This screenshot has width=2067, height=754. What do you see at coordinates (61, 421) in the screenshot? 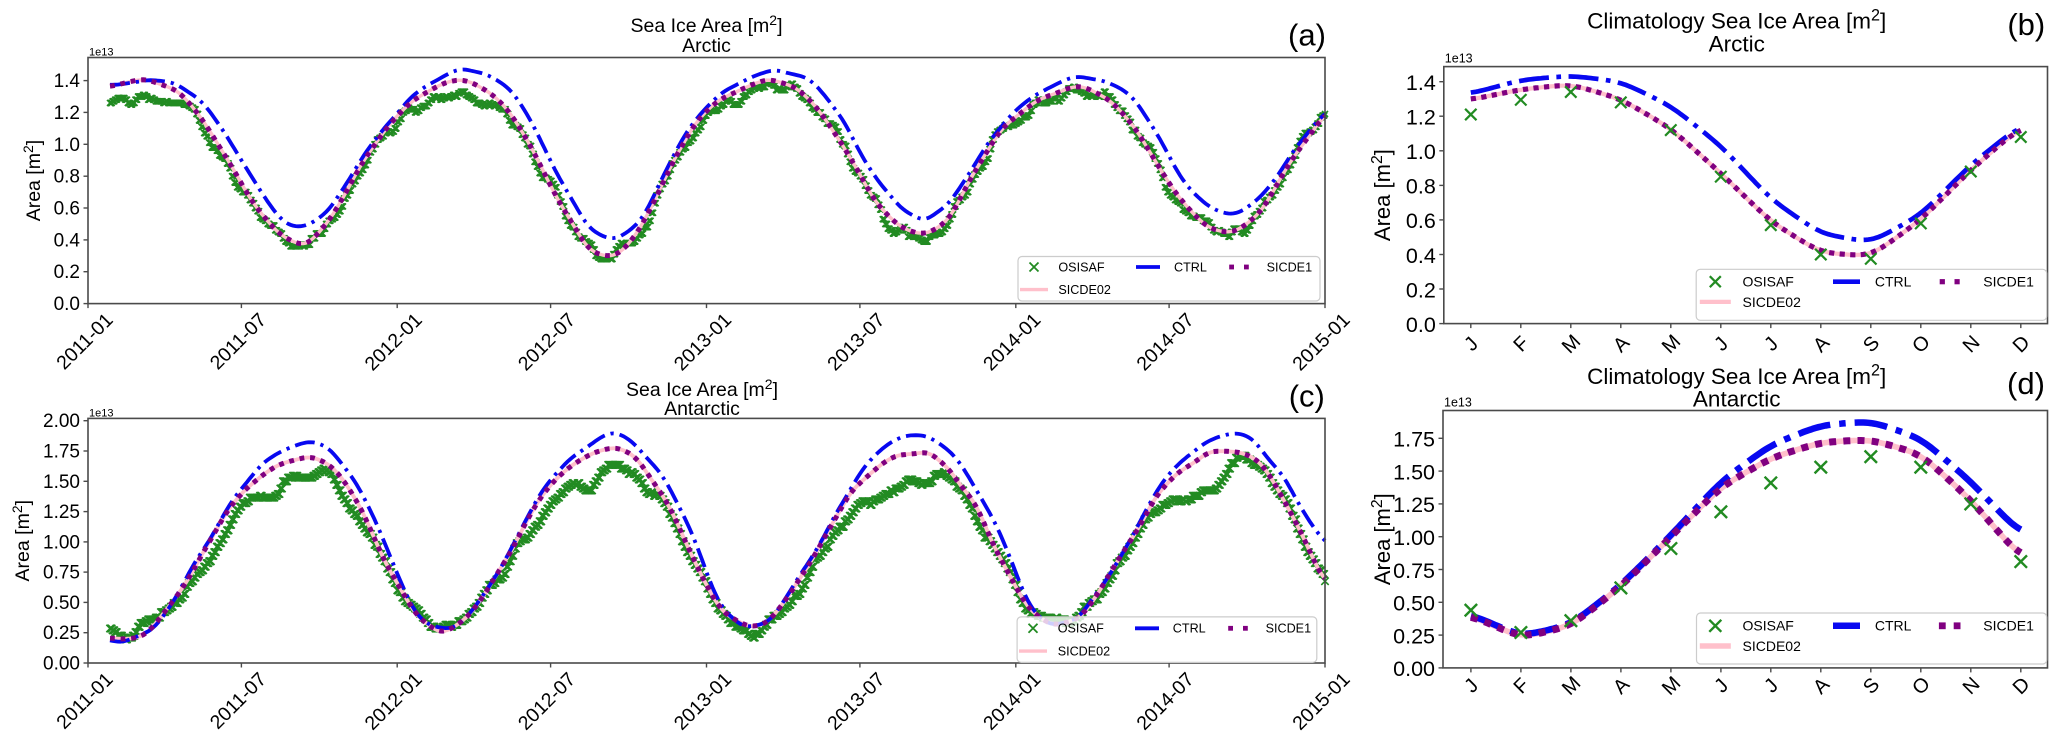
I see `svg-text: 2.00` at bounding box center [61, 421].